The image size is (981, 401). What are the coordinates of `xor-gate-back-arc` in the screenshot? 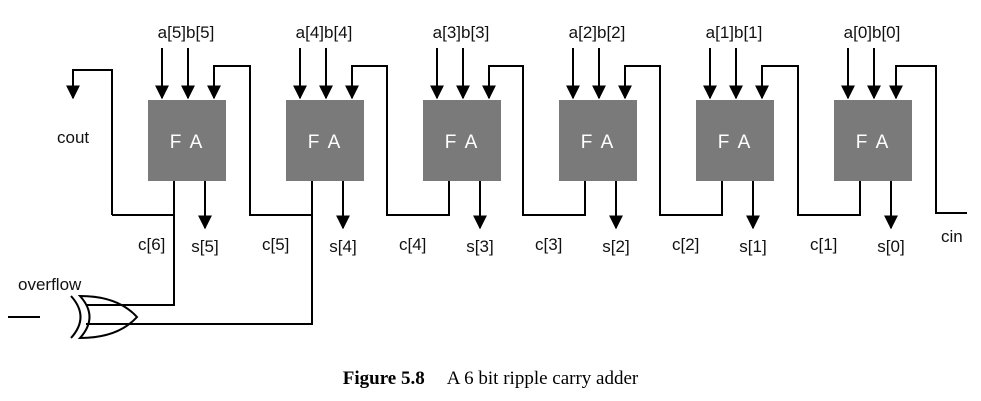 It's located at (76, 317).